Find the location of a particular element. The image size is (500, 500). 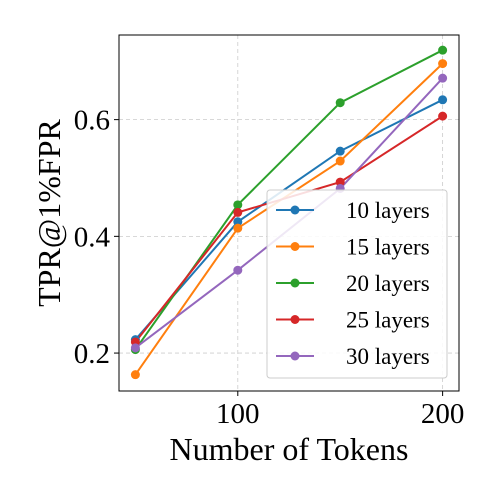

y-tick-label: 0.2 is located at coordinates (92, 354).